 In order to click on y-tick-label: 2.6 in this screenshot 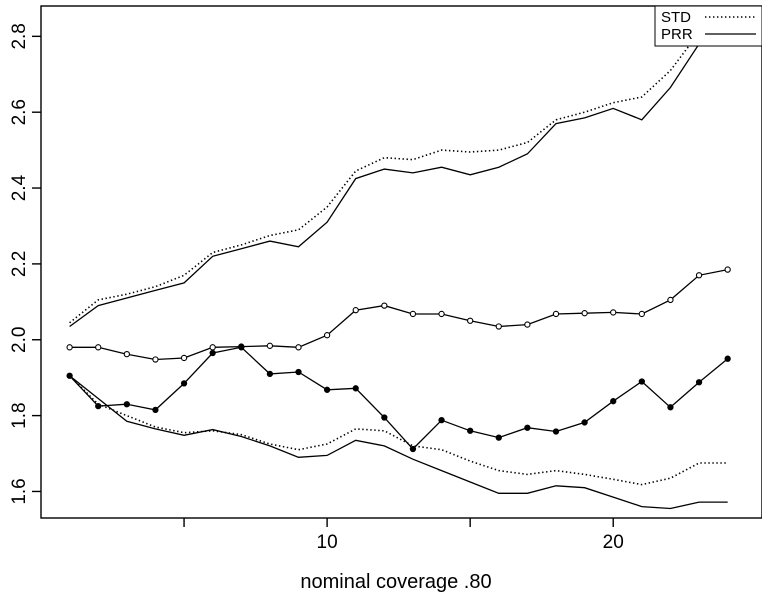, I will do `click(19, 112)`.